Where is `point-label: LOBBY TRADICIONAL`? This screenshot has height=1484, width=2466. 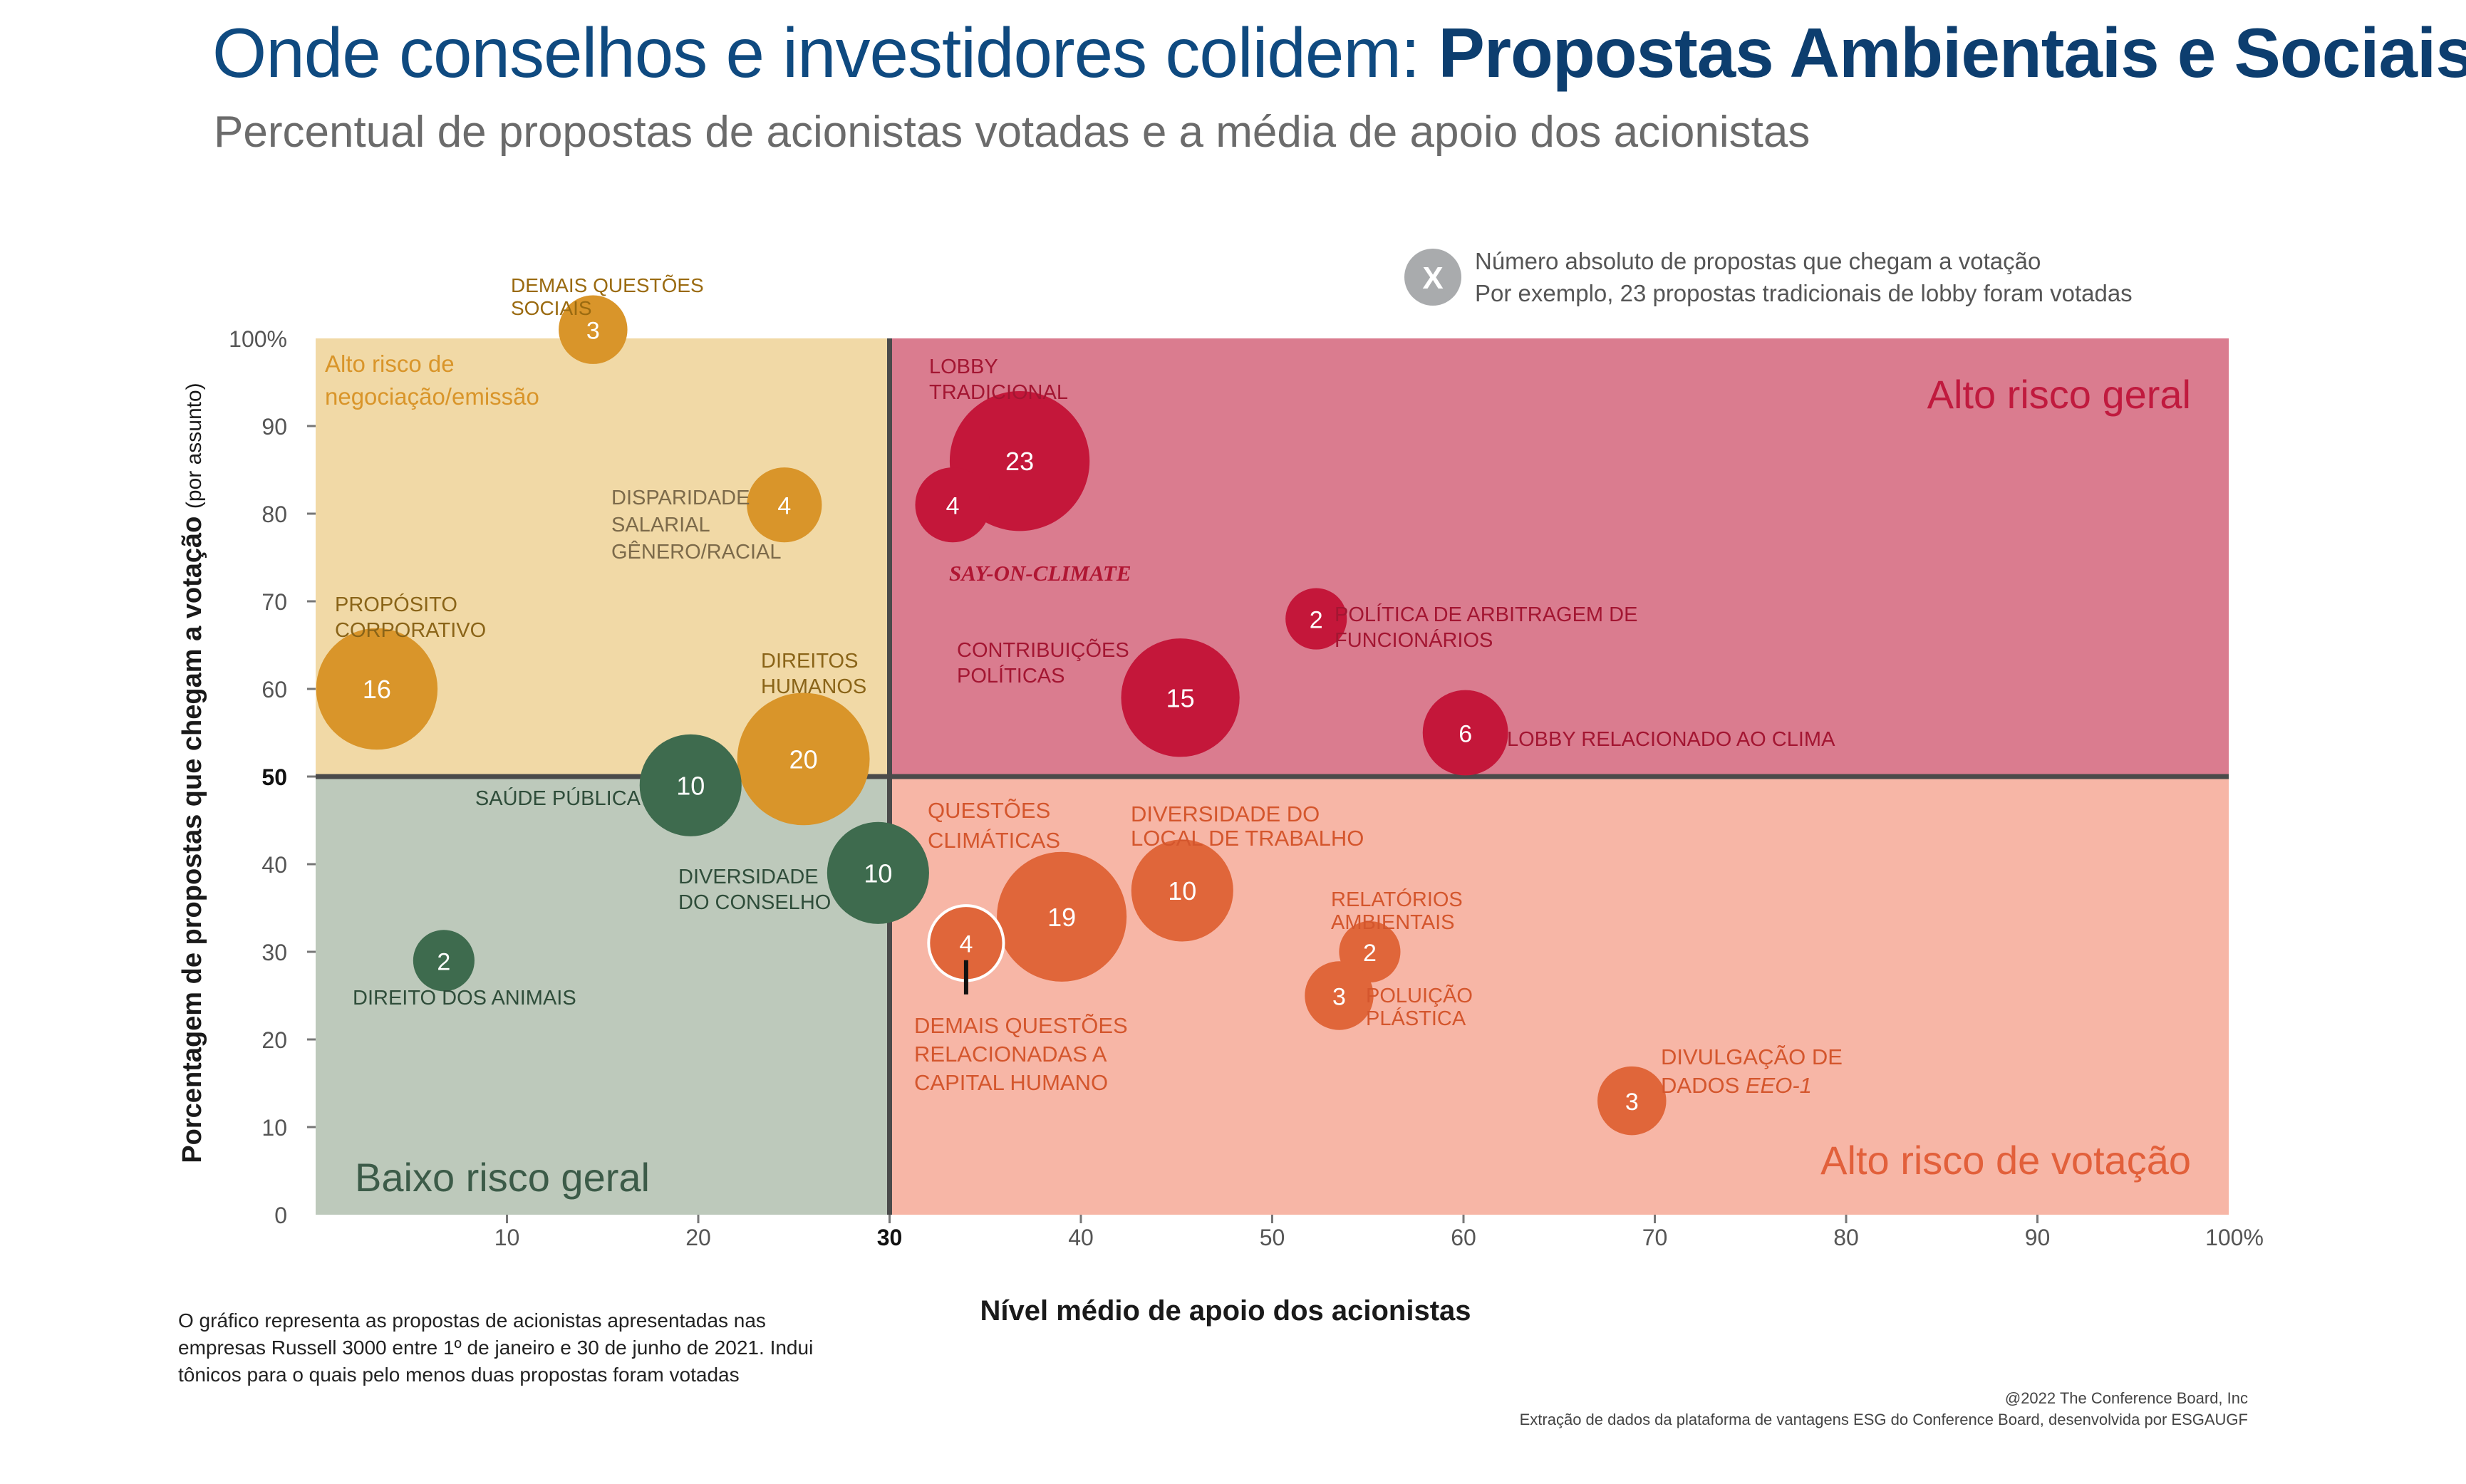 point-label: LOBBY TRADICIONAL is located at coordinates (998, 380).